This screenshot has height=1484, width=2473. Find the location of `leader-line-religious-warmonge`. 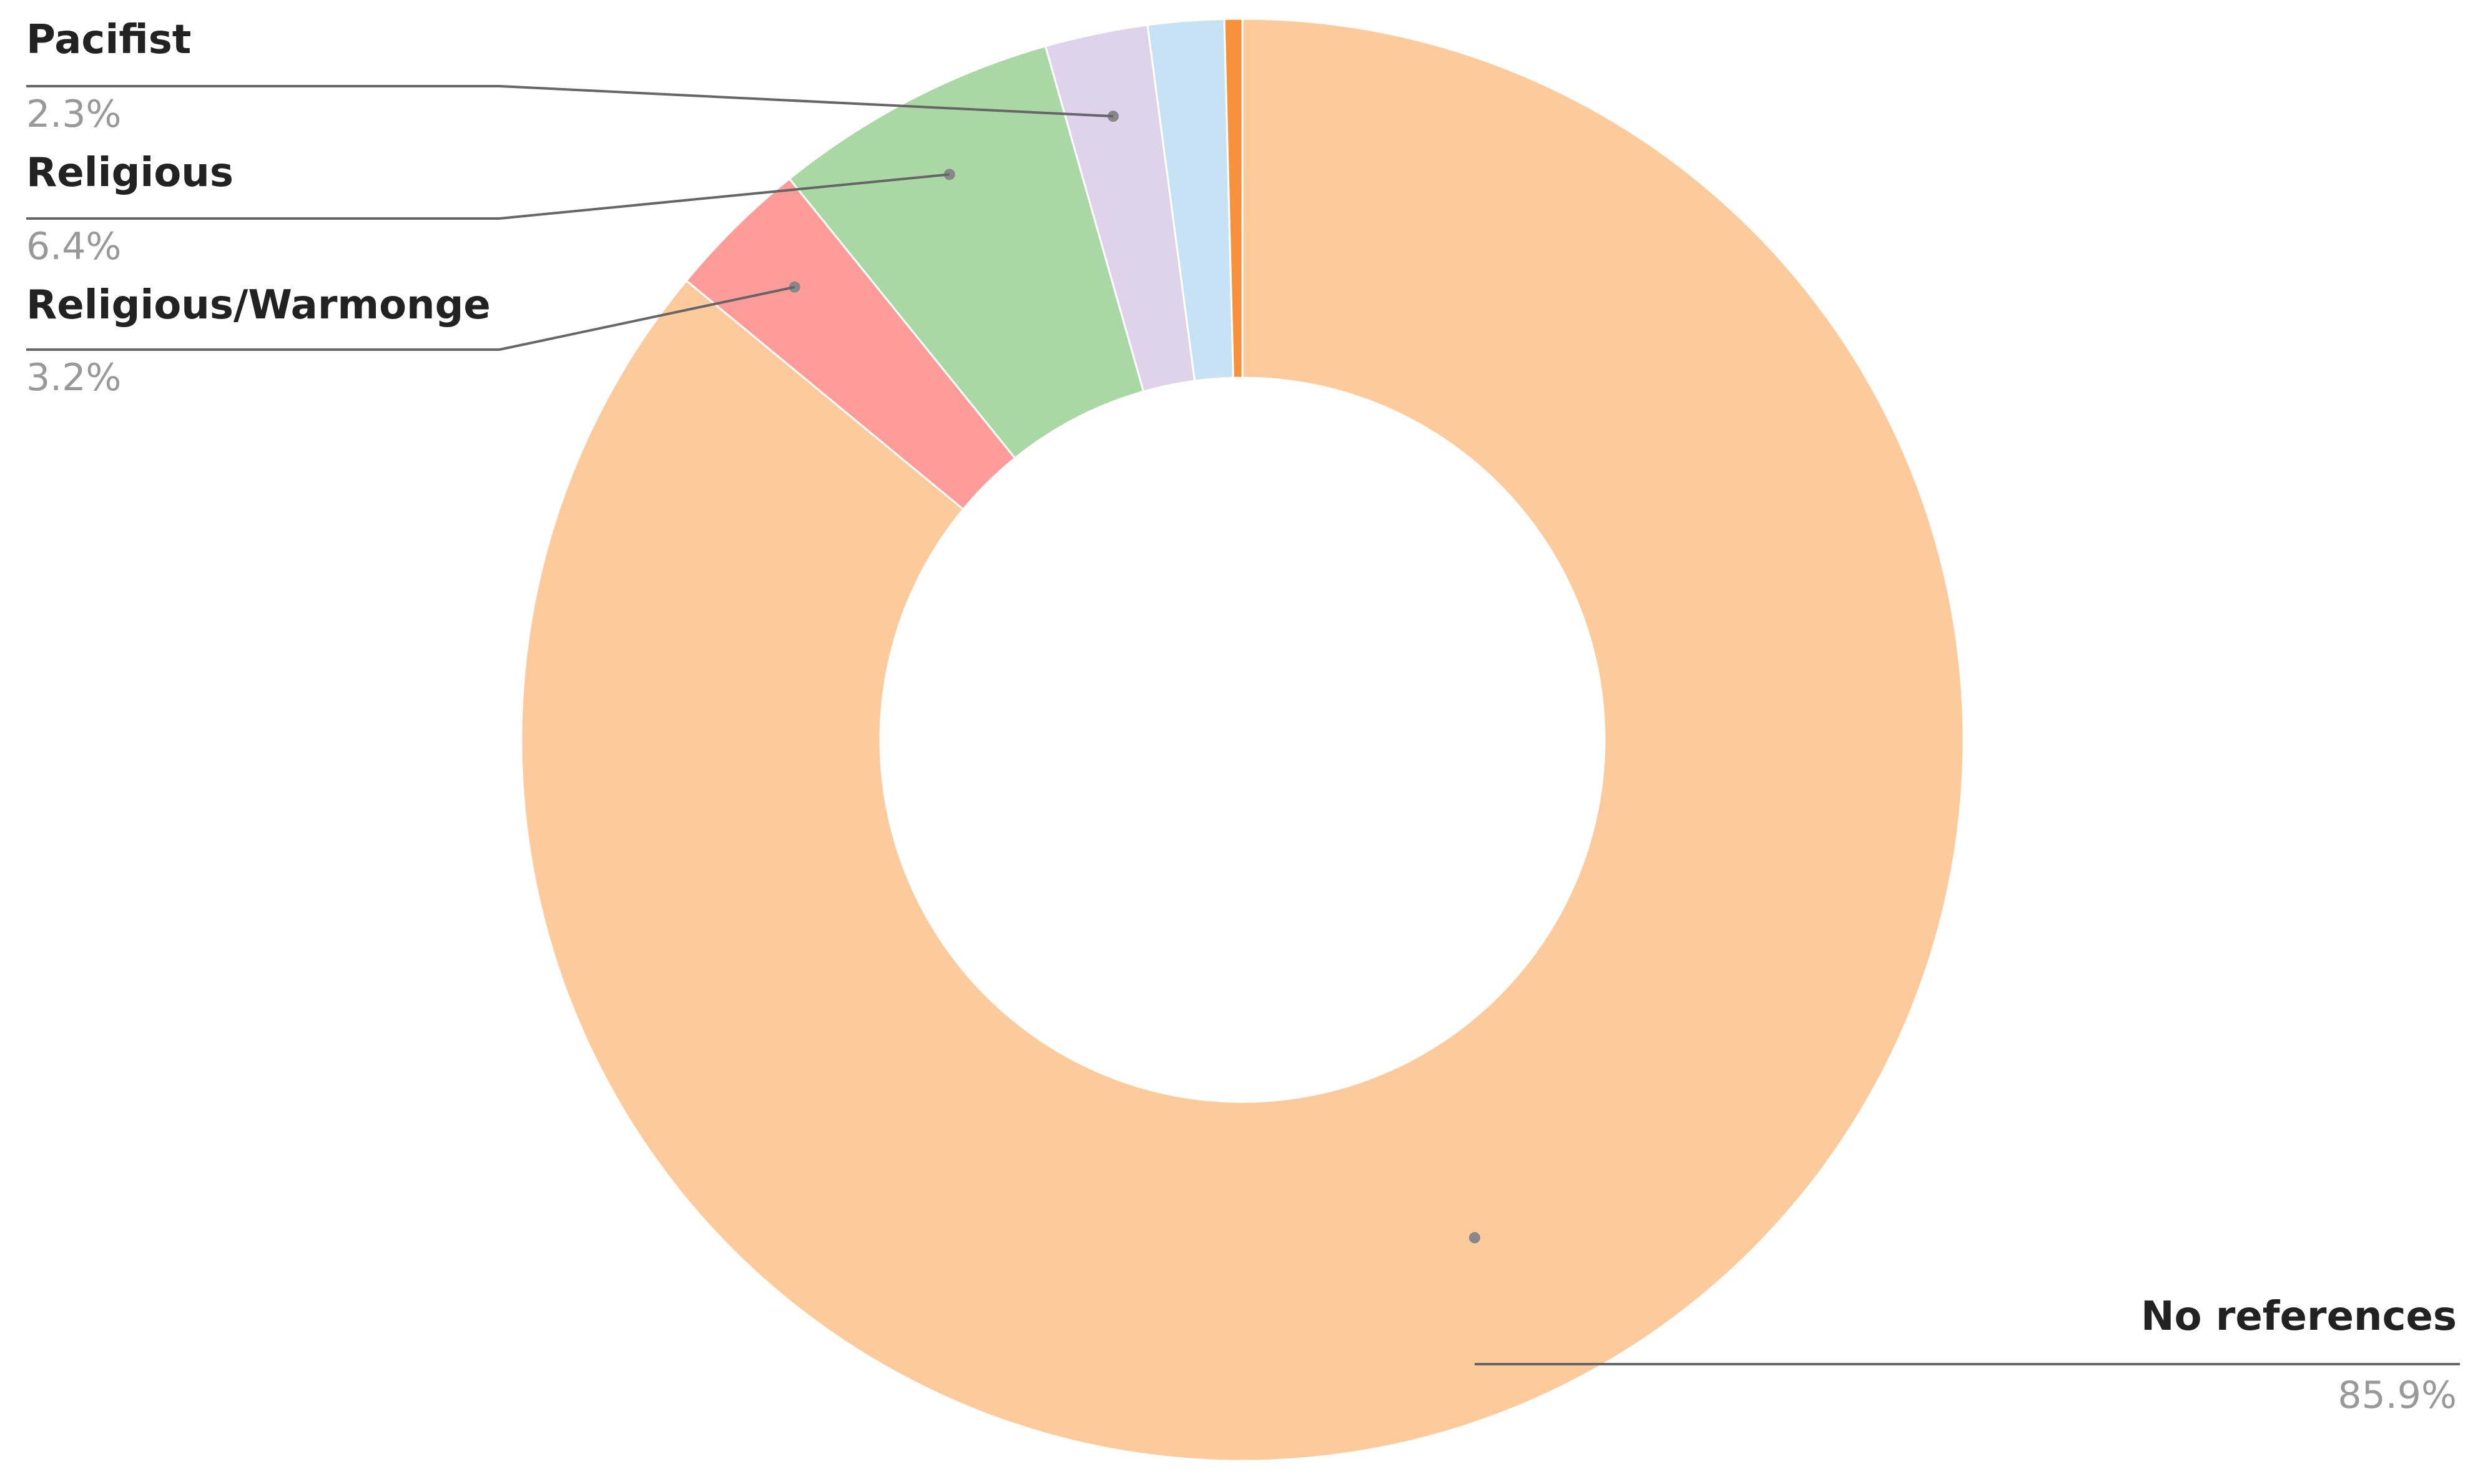

leader-line-religious-warmonge is located at coordinates (410, 318).